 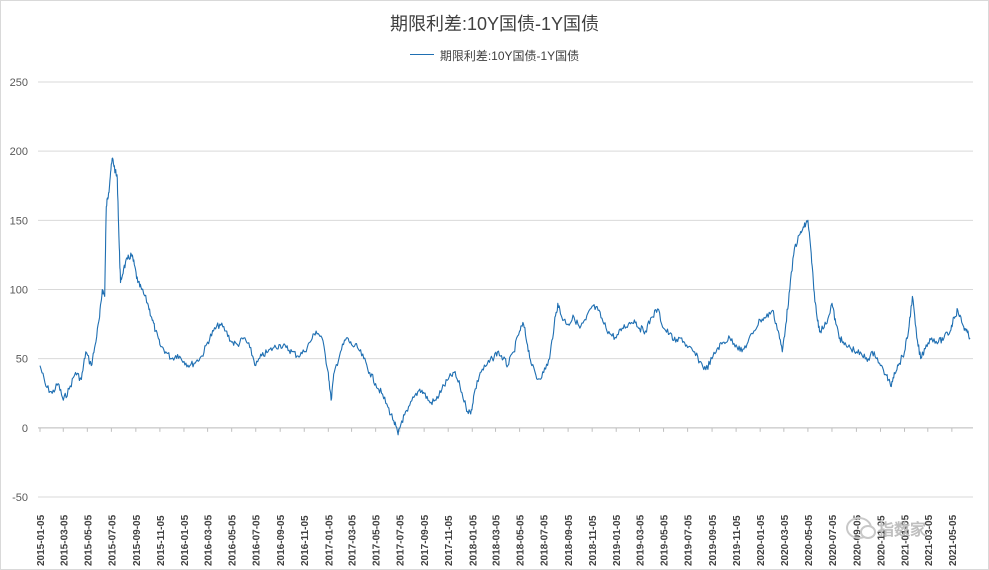 I want to click on x-tick-label: 2018-09-05, so click(x=569, y=540).